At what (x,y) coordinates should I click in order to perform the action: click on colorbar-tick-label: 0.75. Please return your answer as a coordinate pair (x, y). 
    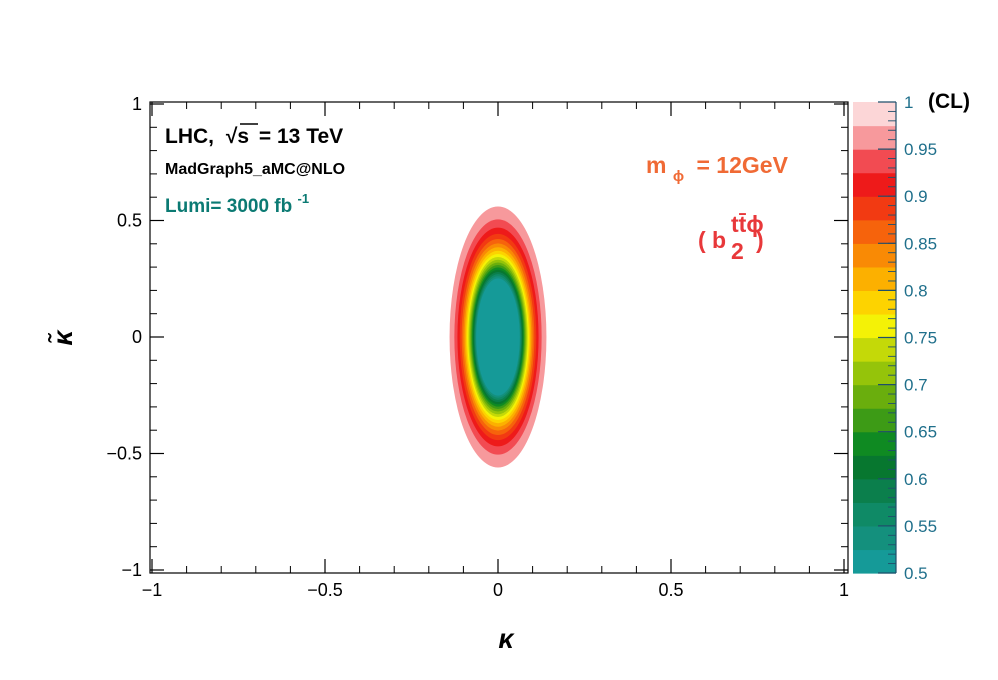
    Looking at the image, I should click on (920, 338).